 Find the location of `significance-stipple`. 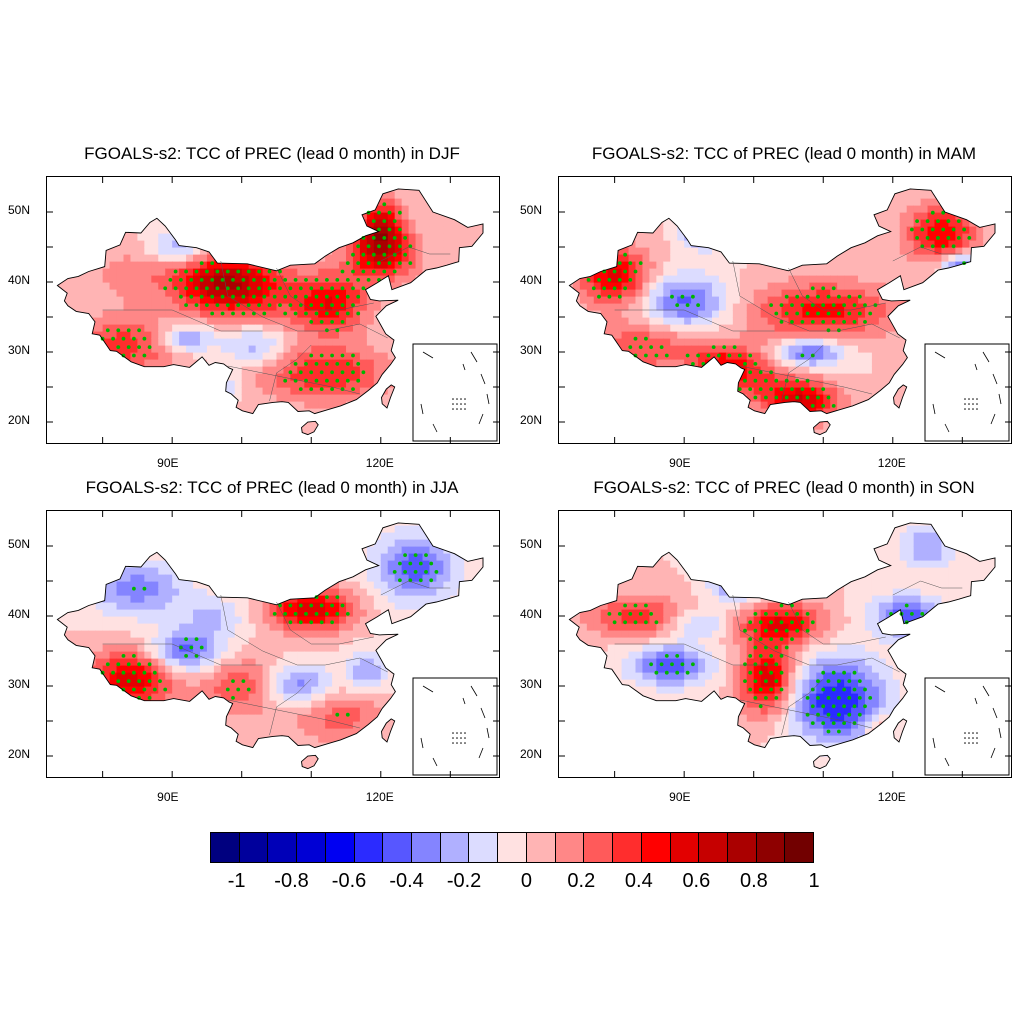

significance-stipple is located at coordinates (256, 296).